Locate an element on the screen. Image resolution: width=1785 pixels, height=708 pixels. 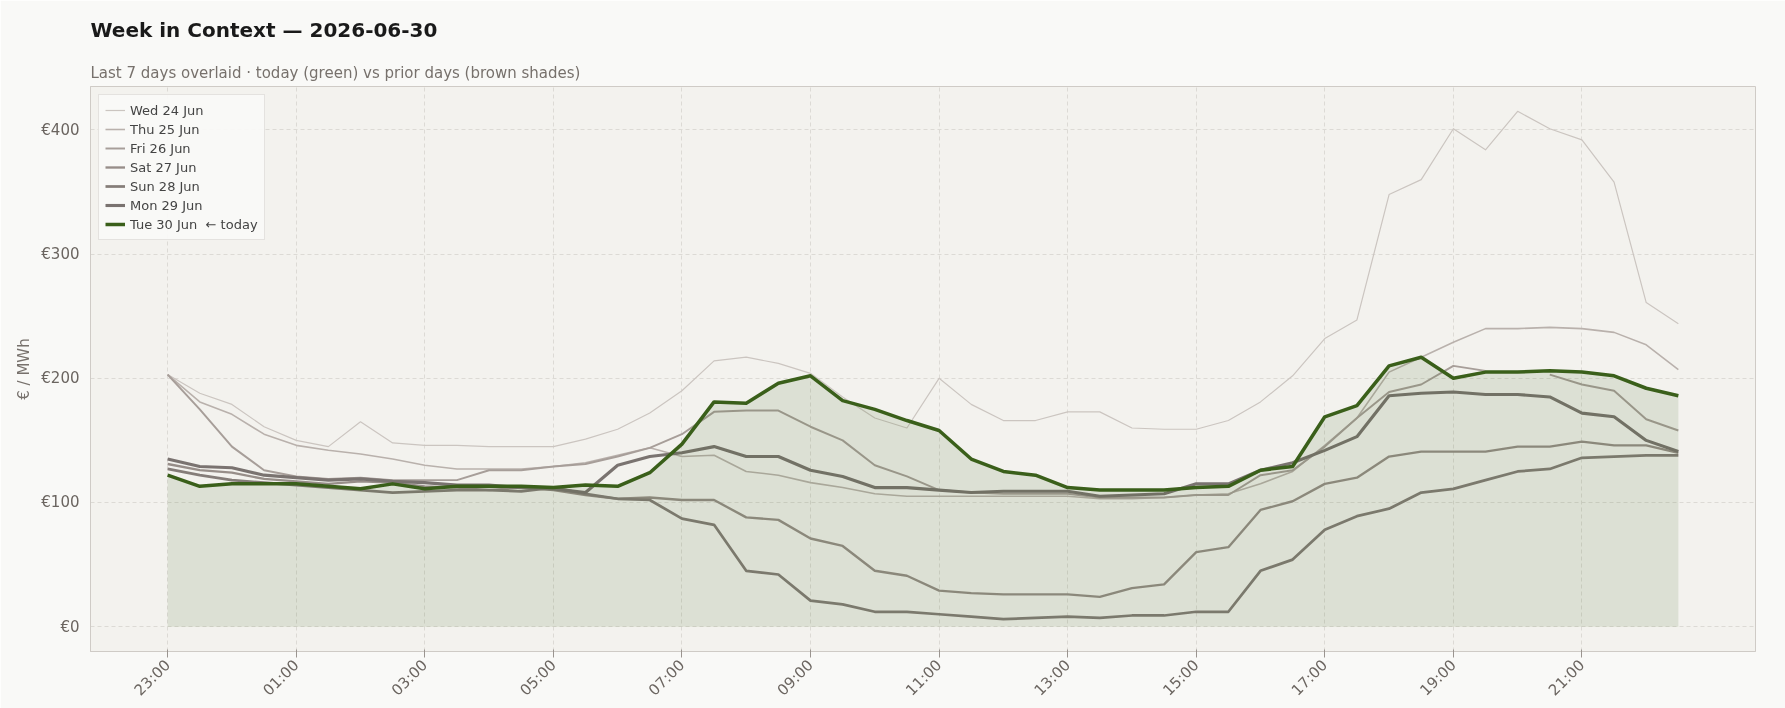
y-tick-label: €300 is located at coordinates (60, 254).